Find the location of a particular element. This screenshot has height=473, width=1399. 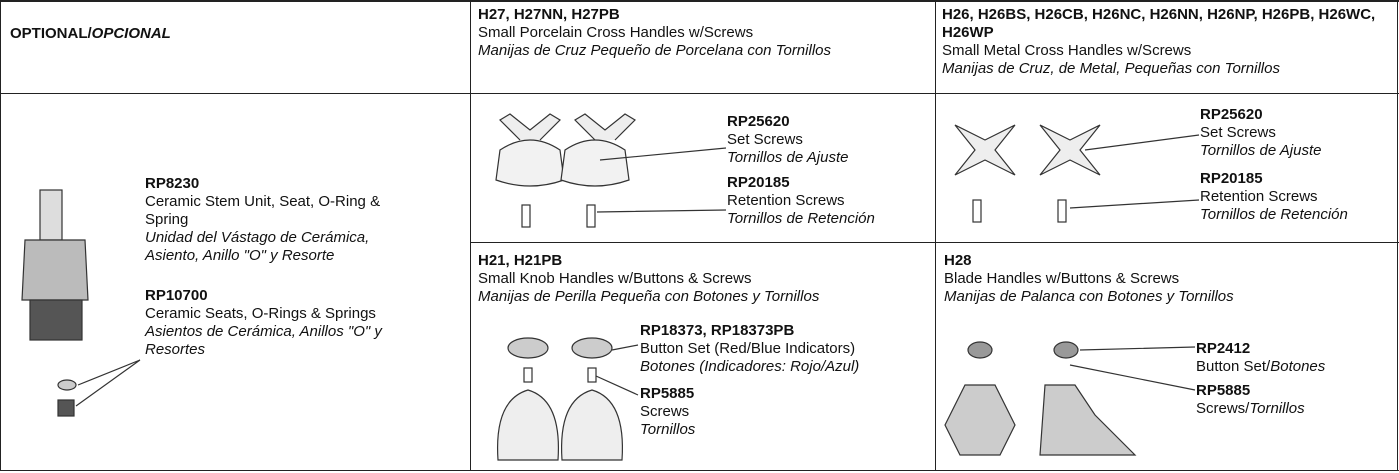

models: H27, H27NN, H27PB is located at coordinates (549, 14).